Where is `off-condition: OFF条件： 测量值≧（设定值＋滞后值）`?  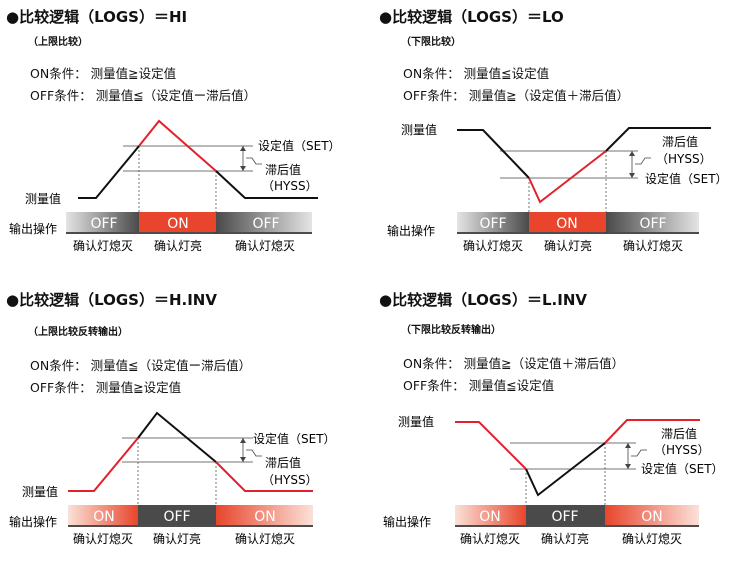 off-condition: OFF条件： 测量值≧（设定值＋滞后值） is located at coordinates (516, 95).